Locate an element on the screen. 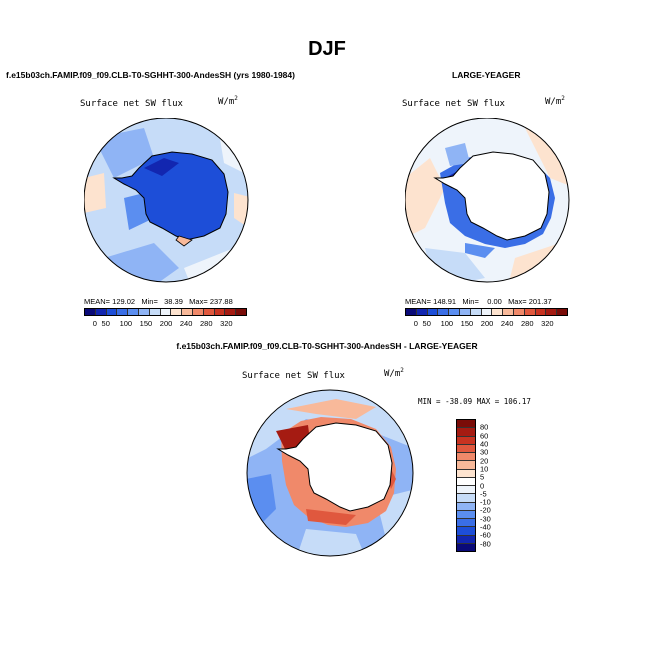 The image size is (654, 654). colorbar-tick-label: -30 is located at coordinates (485, 519).